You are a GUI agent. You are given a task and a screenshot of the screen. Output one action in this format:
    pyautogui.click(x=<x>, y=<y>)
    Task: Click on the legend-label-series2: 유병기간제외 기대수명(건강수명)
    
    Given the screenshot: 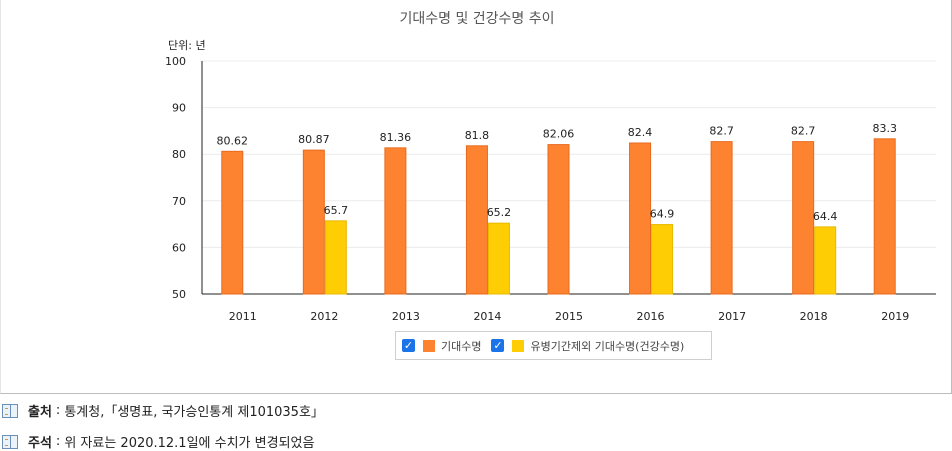 What is the action you would take?
    pyautogui.click(x=607, y=346)
    